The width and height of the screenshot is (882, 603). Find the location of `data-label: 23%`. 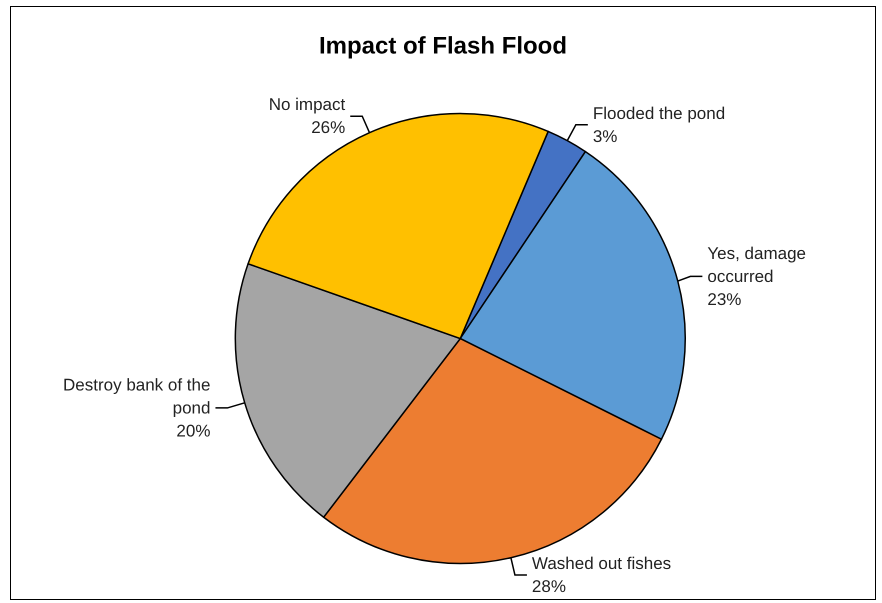

data-label: 23% is located at coordinates (724, 299).